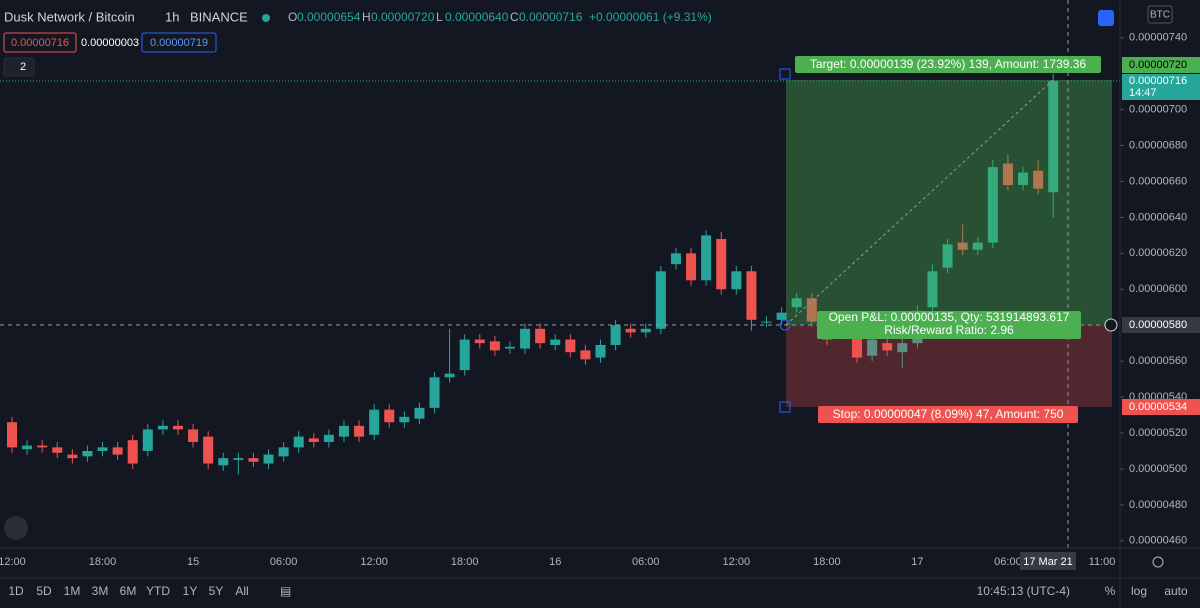 The height and width of the screenshot is (608, 1200). I want to click on y-tick-label: 0.00000680, so click(1158, 145).